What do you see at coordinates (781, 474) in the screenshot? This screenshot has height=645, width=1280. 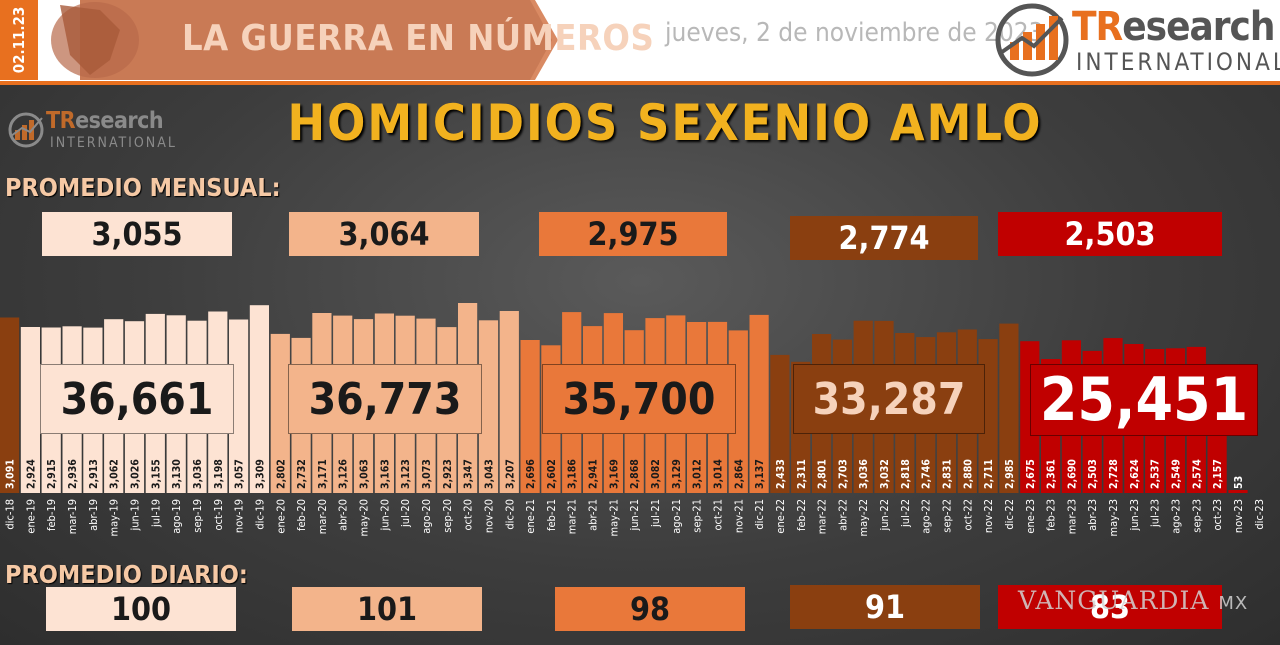 I see `value-label-ene-22: 2,433` at bounding box center [781, 474].